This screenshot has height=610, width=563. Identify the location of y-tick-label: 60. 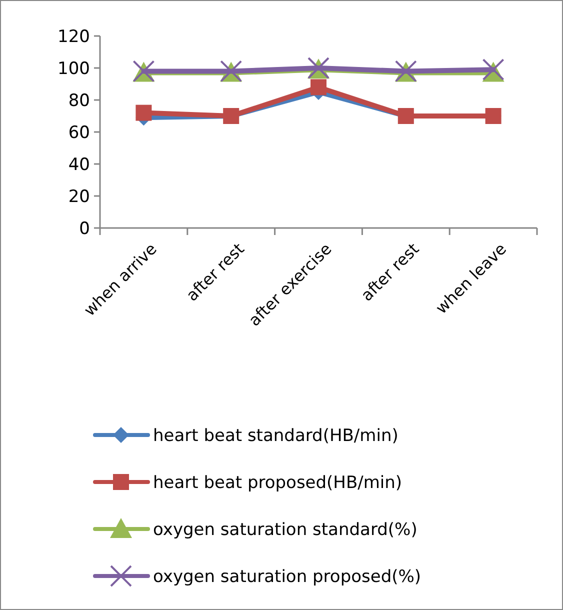
(79, 132).